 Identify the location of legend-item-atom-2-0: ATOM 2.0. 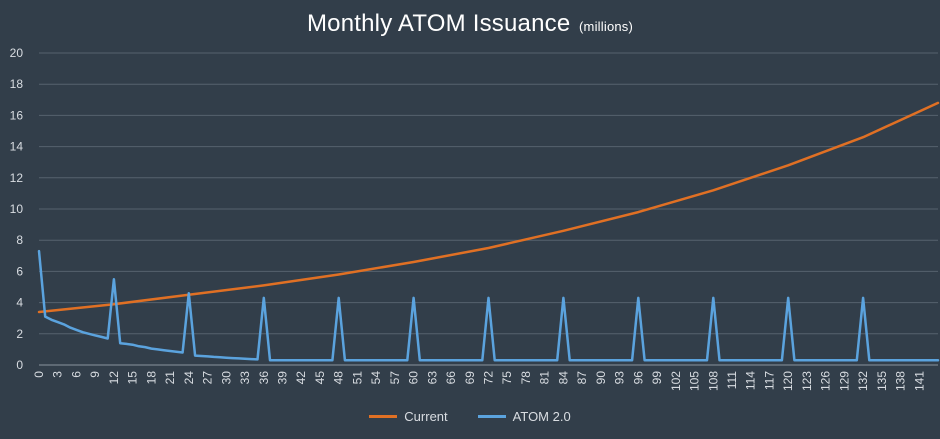
(524, 416).